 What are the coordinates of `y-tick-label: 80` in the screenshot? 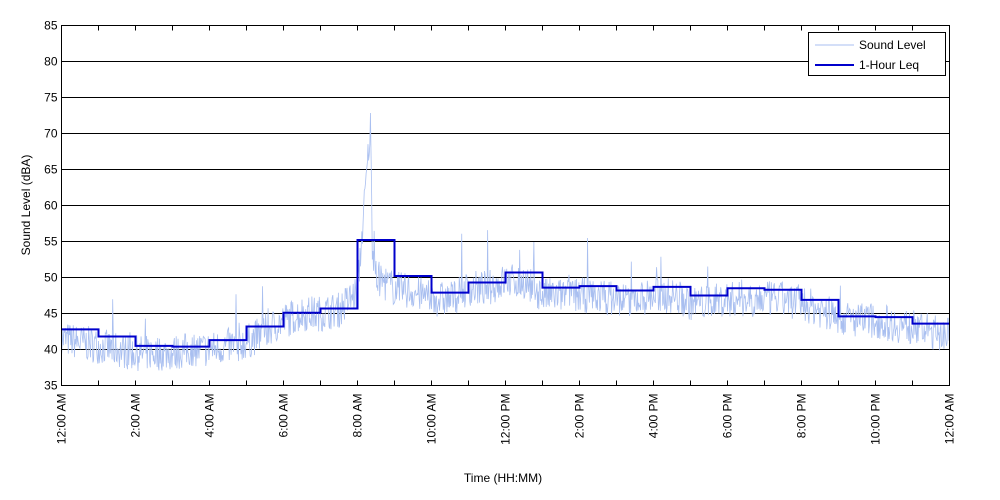 It's located at (51, 62).